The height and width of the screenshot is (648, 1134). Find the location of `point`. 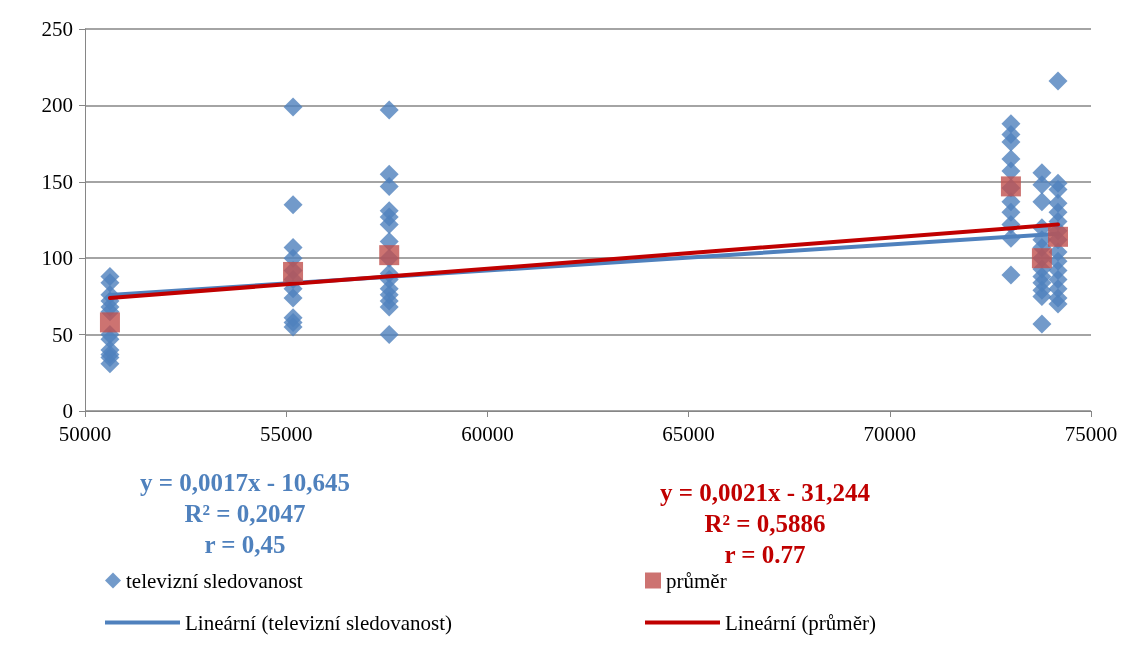

point is located at coordinates (1058, 236).